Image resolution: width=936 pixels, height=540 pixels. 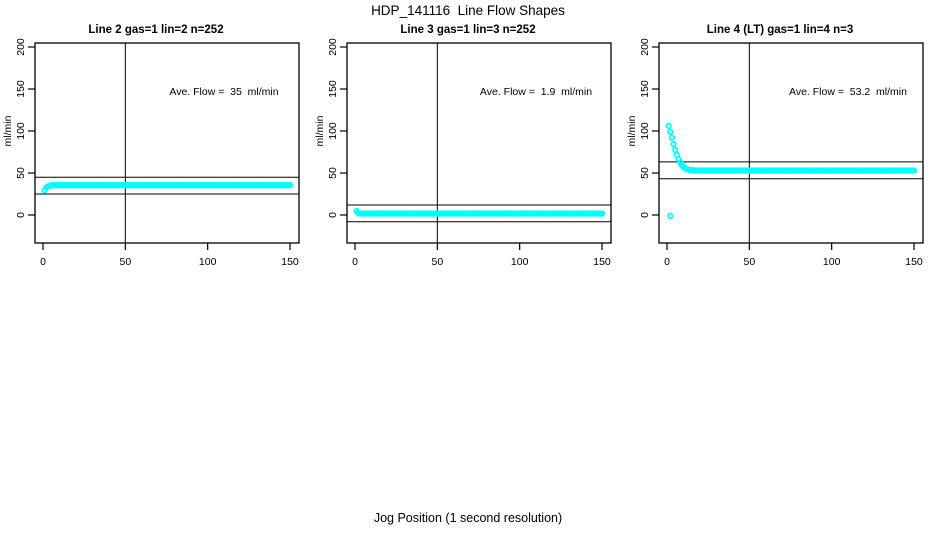 I want to click on avg-flow-annotation: Ave. Flow = 53.2 ml/min, so click(x=848, y=92).